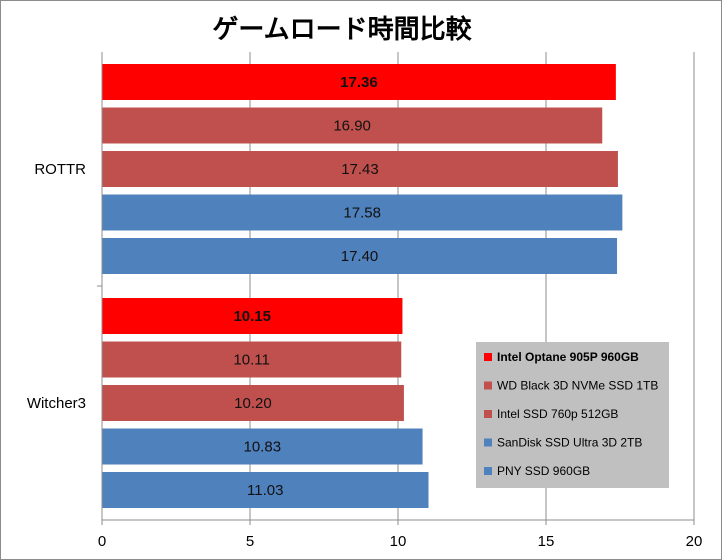 This screenshot has width=722, height=560. I want to click on x-tick-label-15: 15, so click(546, 541).